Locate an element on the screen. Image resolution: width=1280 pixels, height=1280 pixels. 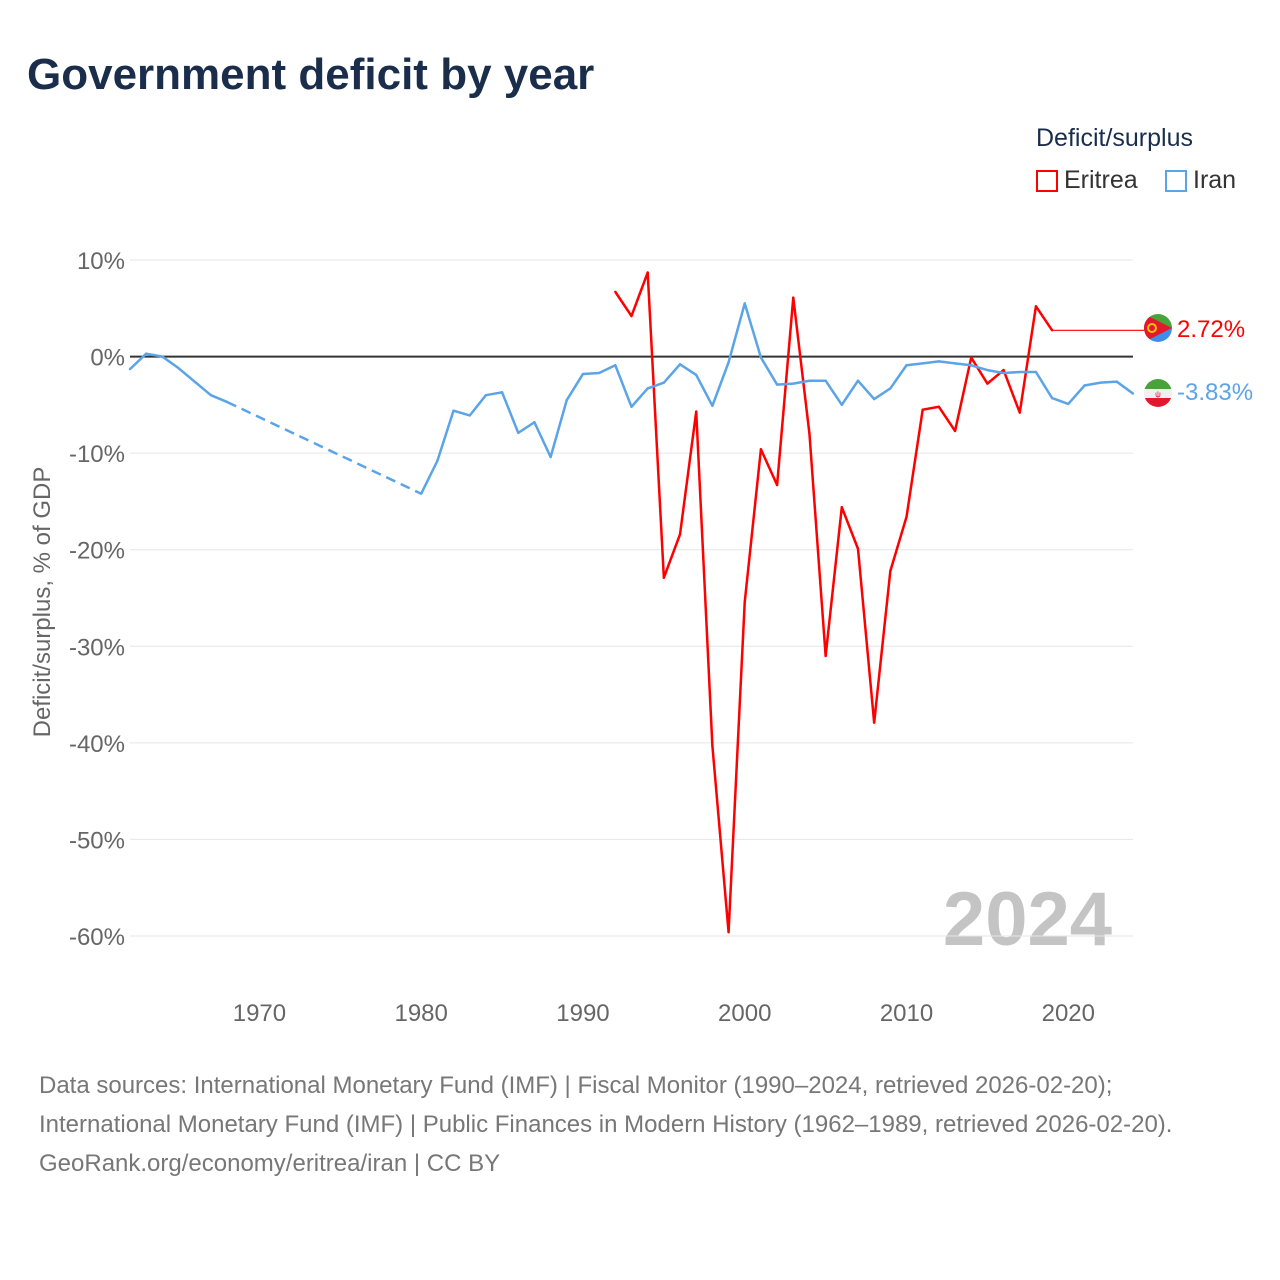
legend-item-iran: Iran is located at coordinates (1200, 180).